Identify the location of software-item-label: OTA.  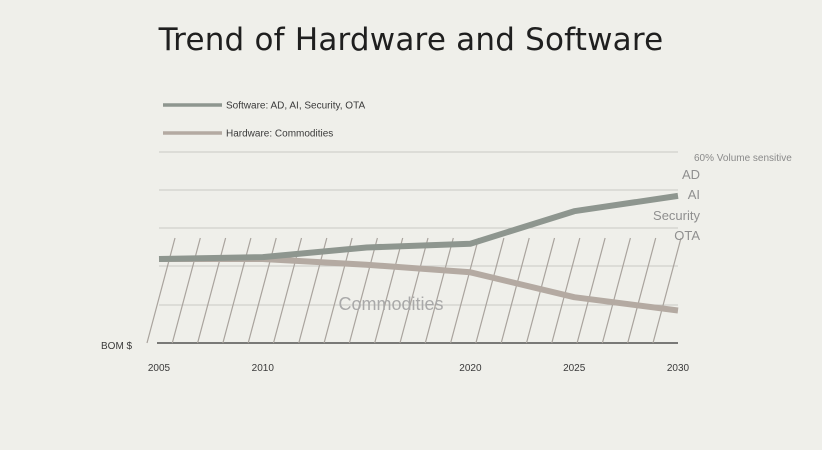
(687, 235).